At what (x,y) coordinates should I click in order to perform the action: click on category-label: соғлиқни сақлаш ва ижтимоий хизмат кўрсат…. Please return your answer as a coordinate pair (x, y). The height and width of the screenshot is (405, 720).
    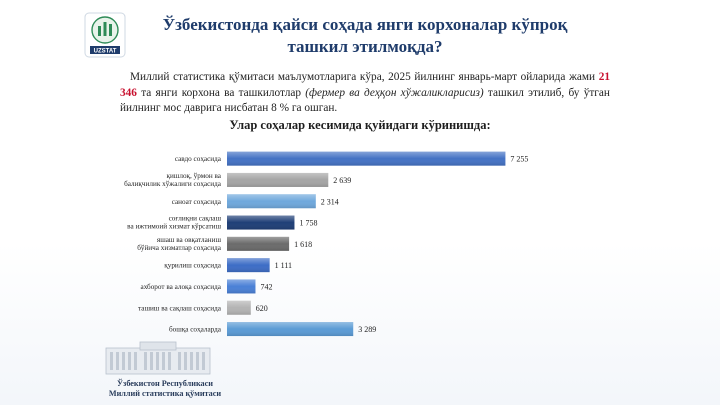
    Looking at the image, I should click on (174, 223).